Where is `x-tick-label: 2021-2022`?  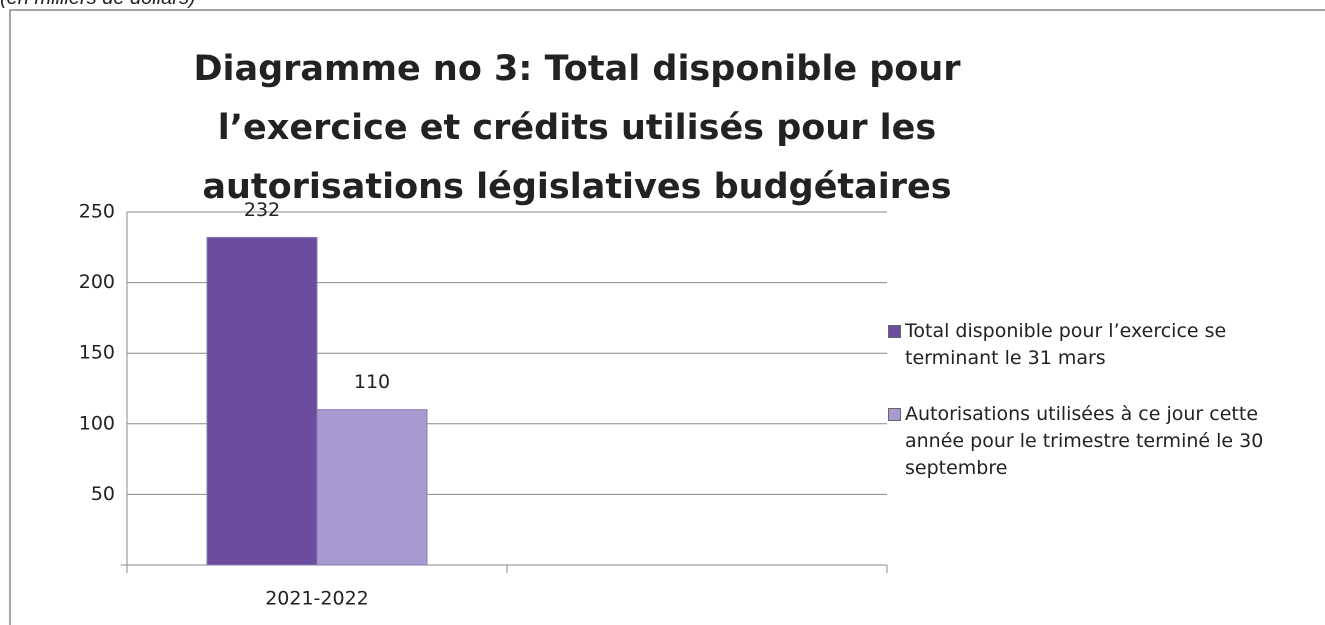 x-tick-label: 2021-2022 is located at coordinates (317, 599).